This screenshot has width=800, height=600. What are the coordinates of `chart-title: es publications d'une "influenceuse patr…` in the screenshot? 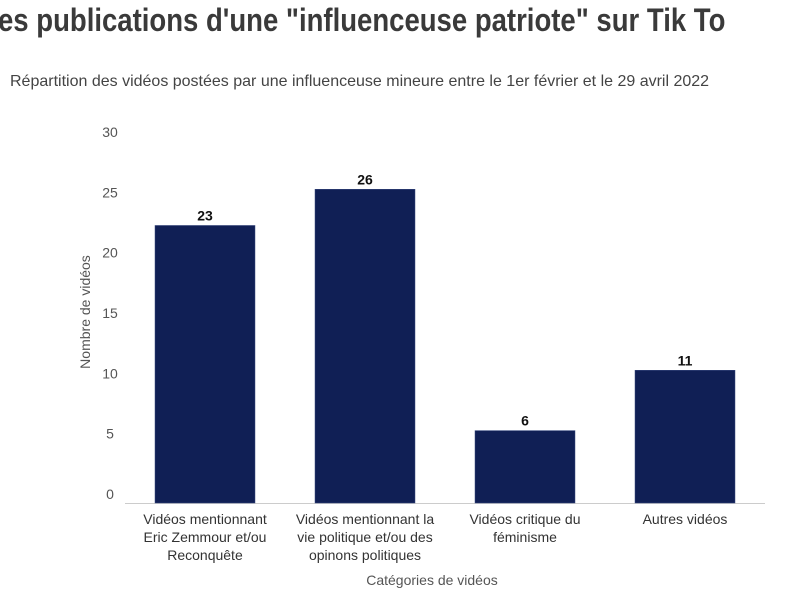 It's located at (363, 20).